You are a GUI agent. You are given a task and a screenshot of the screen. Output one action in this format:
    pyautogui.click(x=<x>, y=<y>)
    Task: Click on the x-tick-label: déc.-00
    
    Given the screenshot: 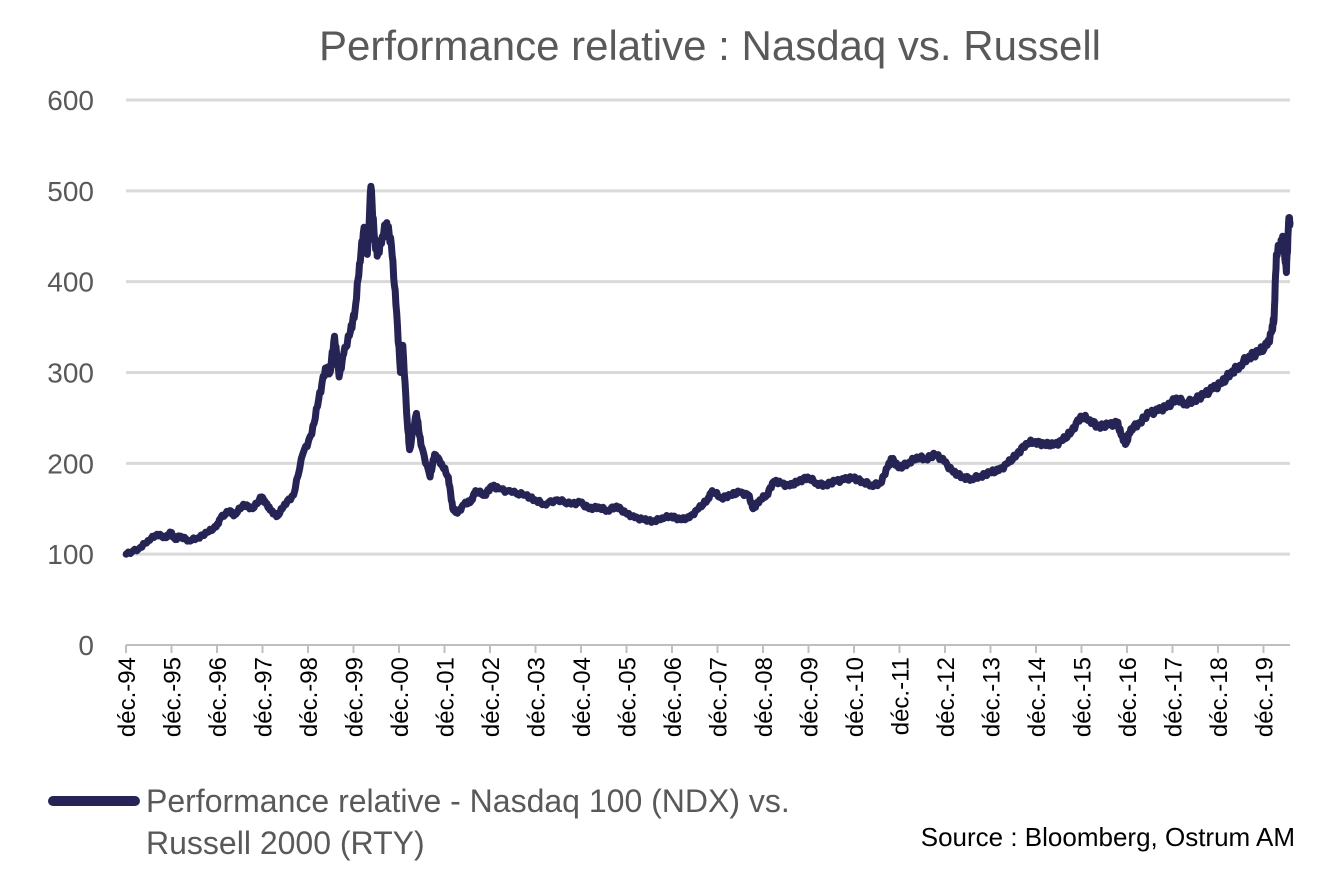 What is the action you would take?
    pyautogui.click(x=400, y=697)
    